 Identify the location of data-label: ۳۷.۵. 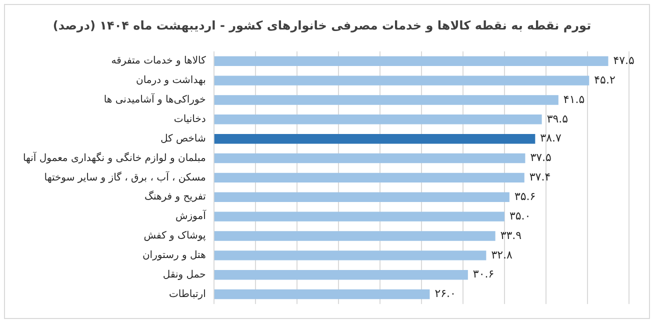
(541, 157).